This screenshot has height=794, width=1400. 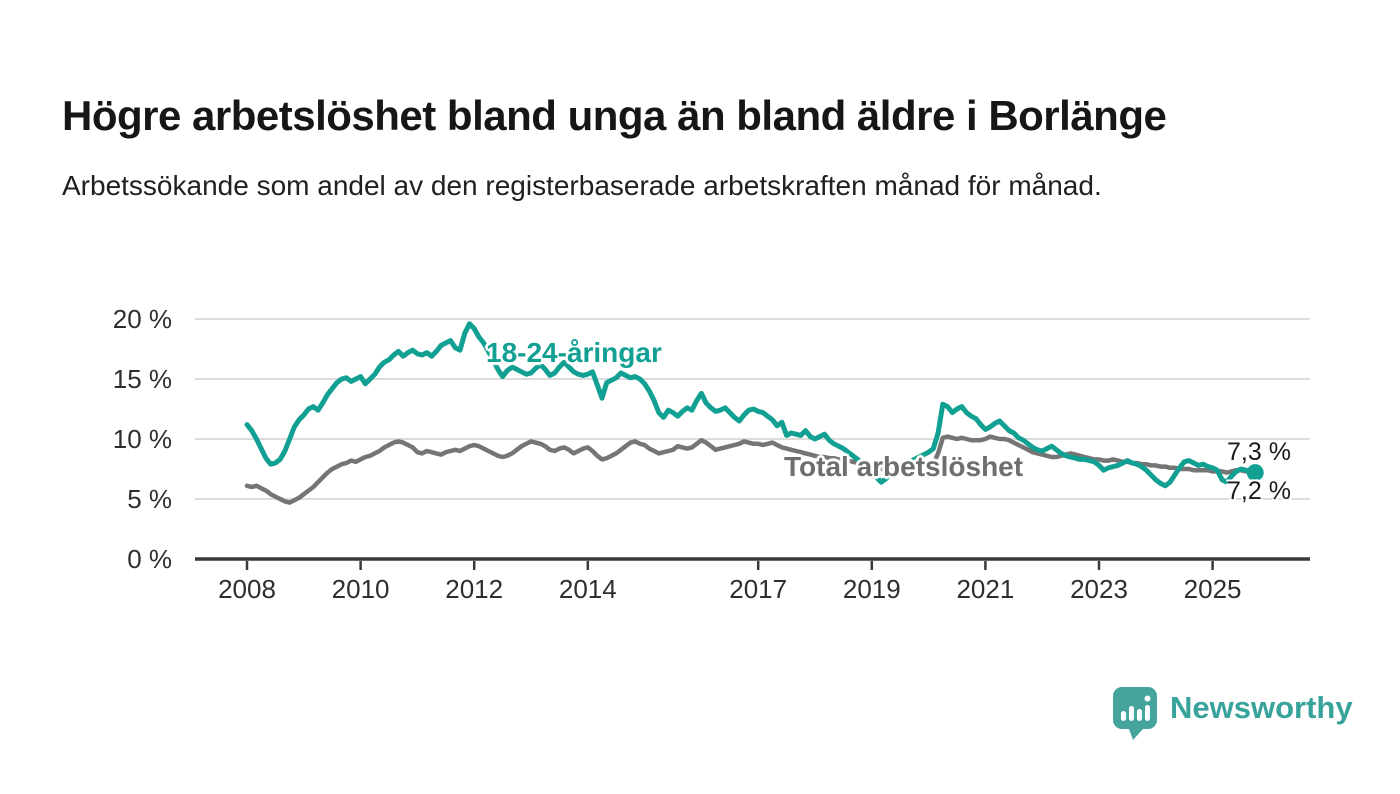 I want to click on y-tick-label-15: 15 %, so click(x=142, y=379).